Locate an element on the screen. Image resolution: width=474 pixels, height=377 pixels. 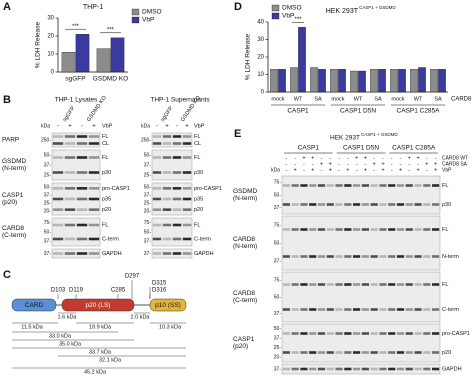
lane-label: sgGFP is located at coordinates (69, 114).